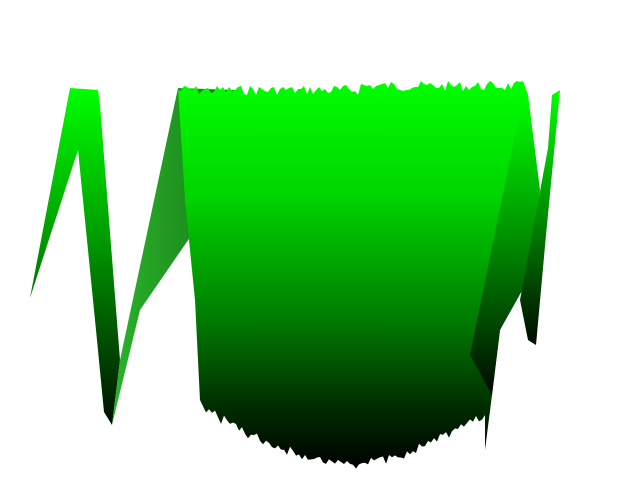  What do you see at coordinates (540, 217) in the screenshot?
I see `surface-right-spike` at bounding box center [540, 217].